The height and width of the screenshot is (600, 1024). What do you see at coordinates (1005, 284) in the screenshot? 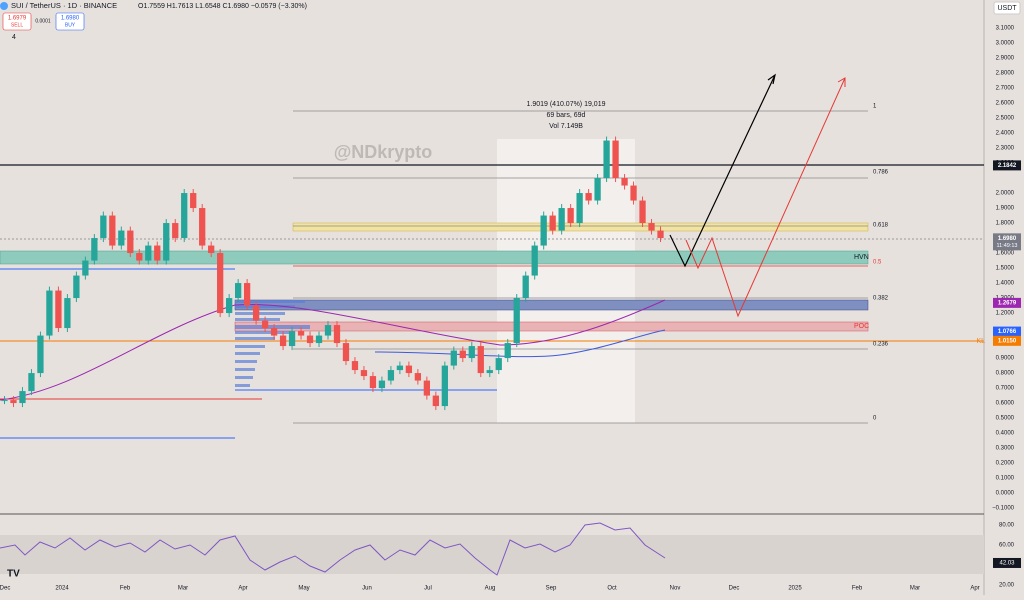
I see `y-tick-label: 1.4000` at bounding box center [1005, 284].